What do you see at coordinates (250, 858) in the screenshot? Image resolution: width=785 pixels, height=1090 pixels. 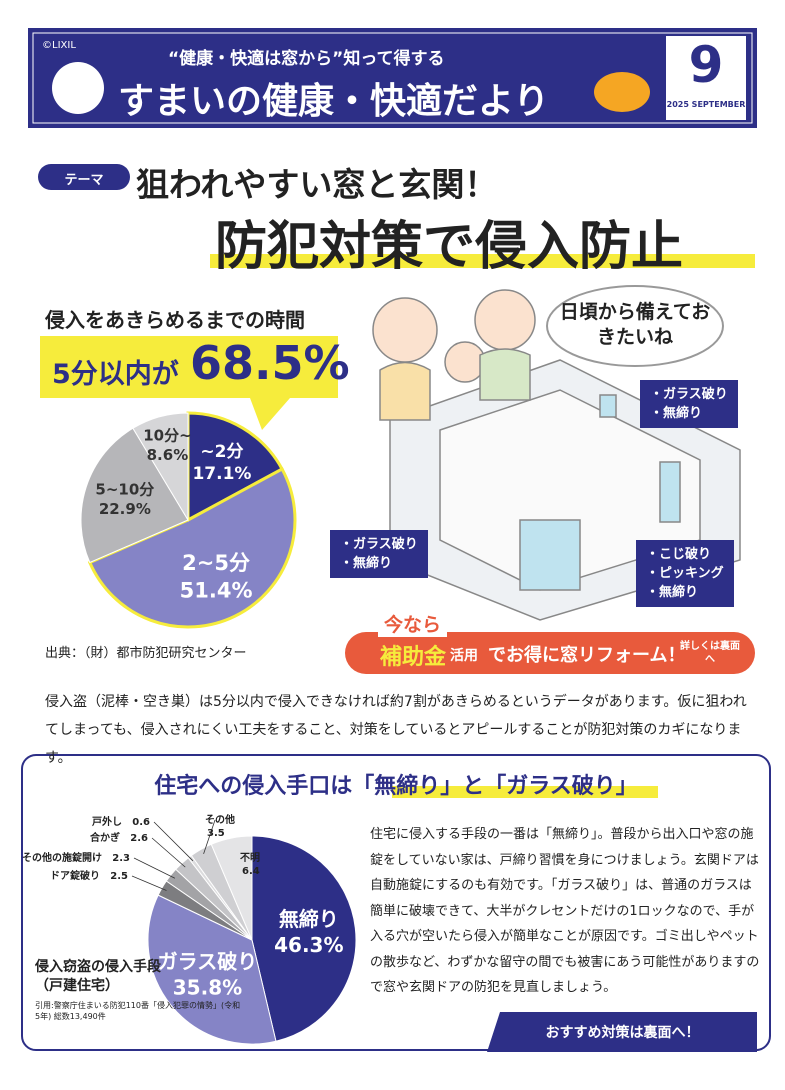 I see `slice-label: 不明` at bounding box center [250, 858].